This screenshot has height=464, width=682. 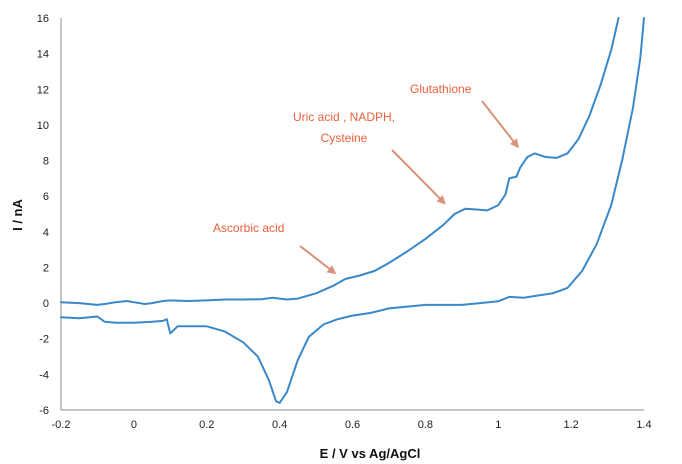 I want to click on y-tick-label: -6, so click(x=44, y=411).